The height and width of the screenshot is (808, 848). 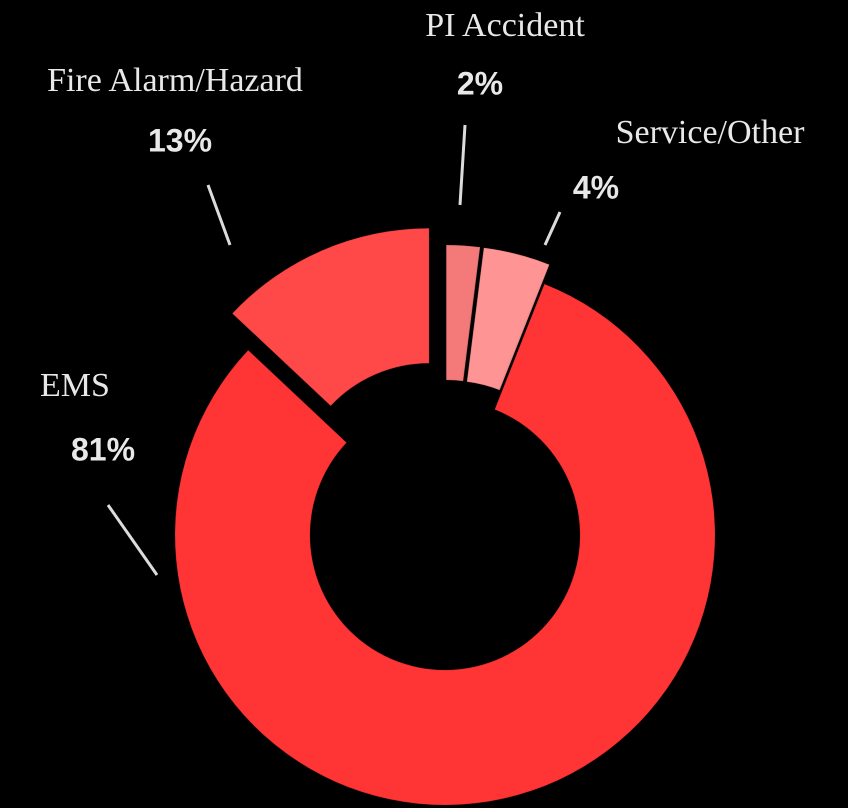 I want to click on slice-label: EMS, so click(x=75, y=385).